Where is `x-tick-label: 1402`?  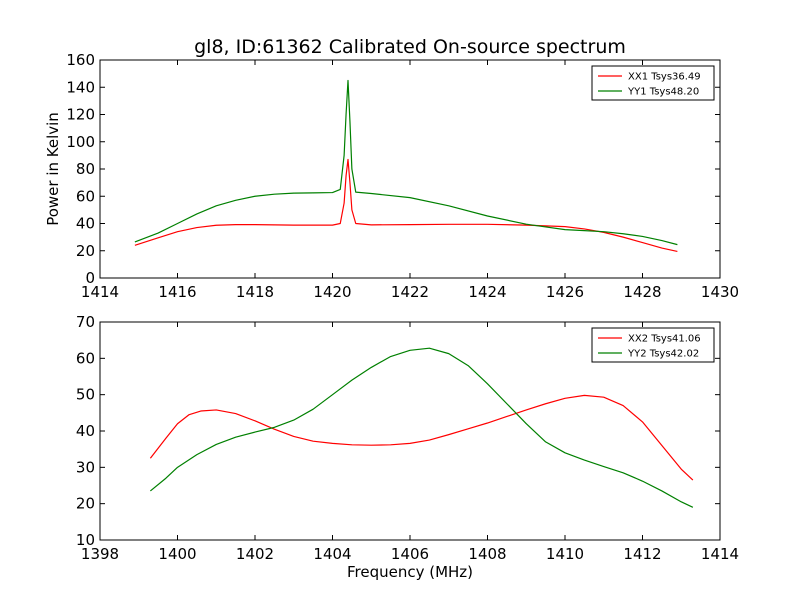 x-tick-label: 1402 is located at coordinates (255, 554).